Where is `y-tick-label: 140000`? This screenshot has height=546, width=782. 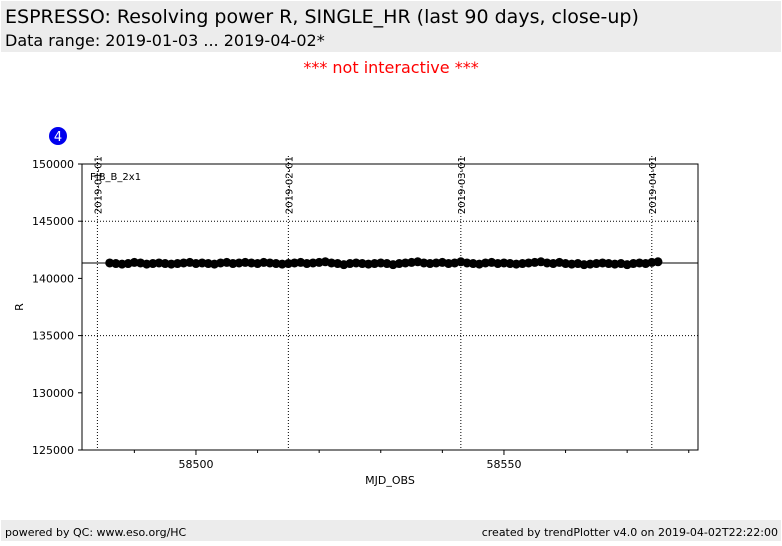
y-tick-label: 140000 is located at coordinates (53, 278).